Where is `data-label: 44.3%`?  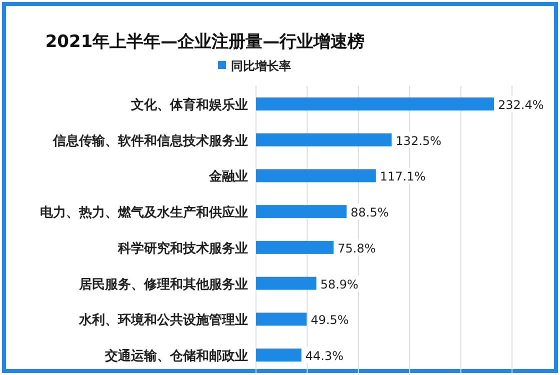
data-label: 44.3% is located at coordinates (324, 356).